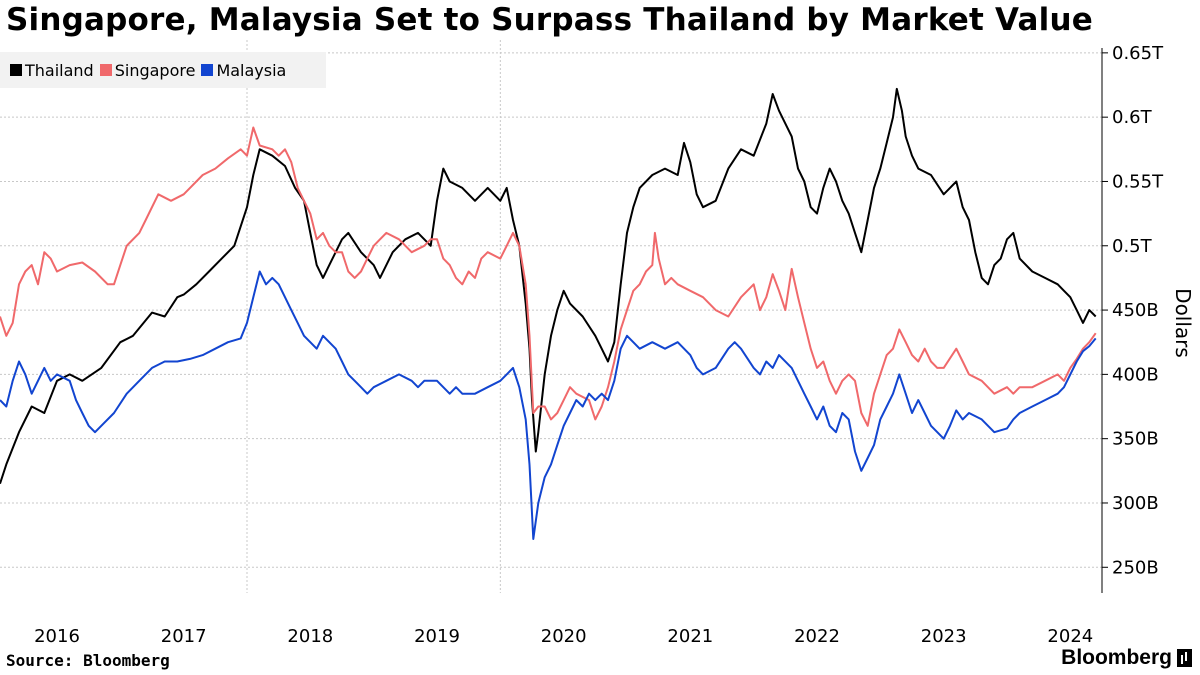  What do you see at coordinates (310, 636) in the screenshot?
I see `x-tick-label: 2018` at bounding box center [310, 636].